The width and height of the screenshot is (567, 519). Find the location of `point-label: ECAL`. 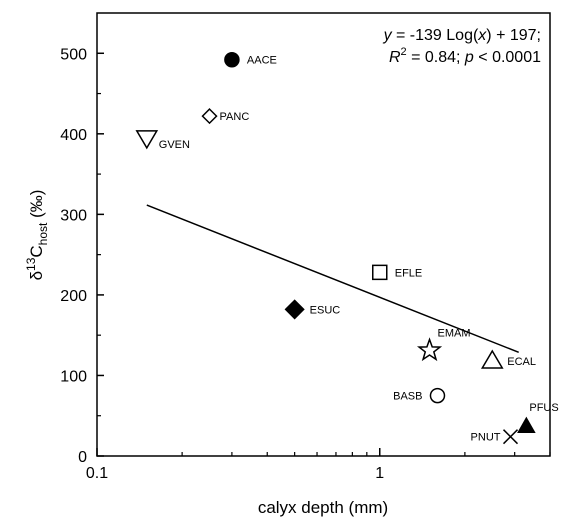

point-label: ECAL is located at coordinates (521, 362).